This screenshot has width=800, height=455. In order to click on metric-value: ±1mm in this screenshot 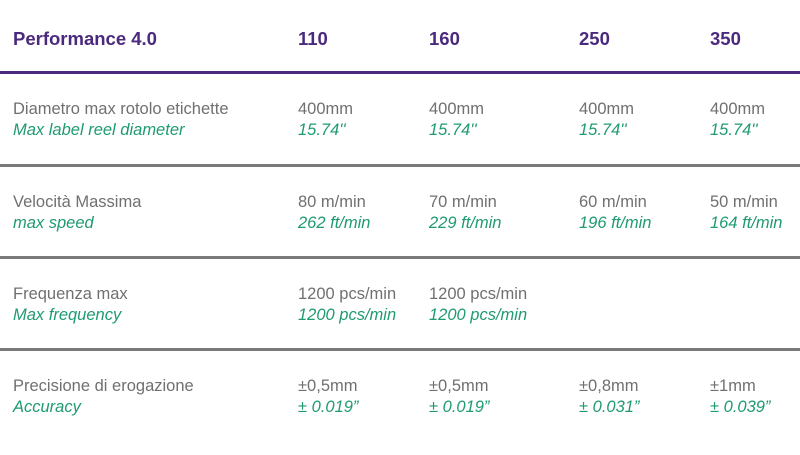, I will do `click(733, 386)`.